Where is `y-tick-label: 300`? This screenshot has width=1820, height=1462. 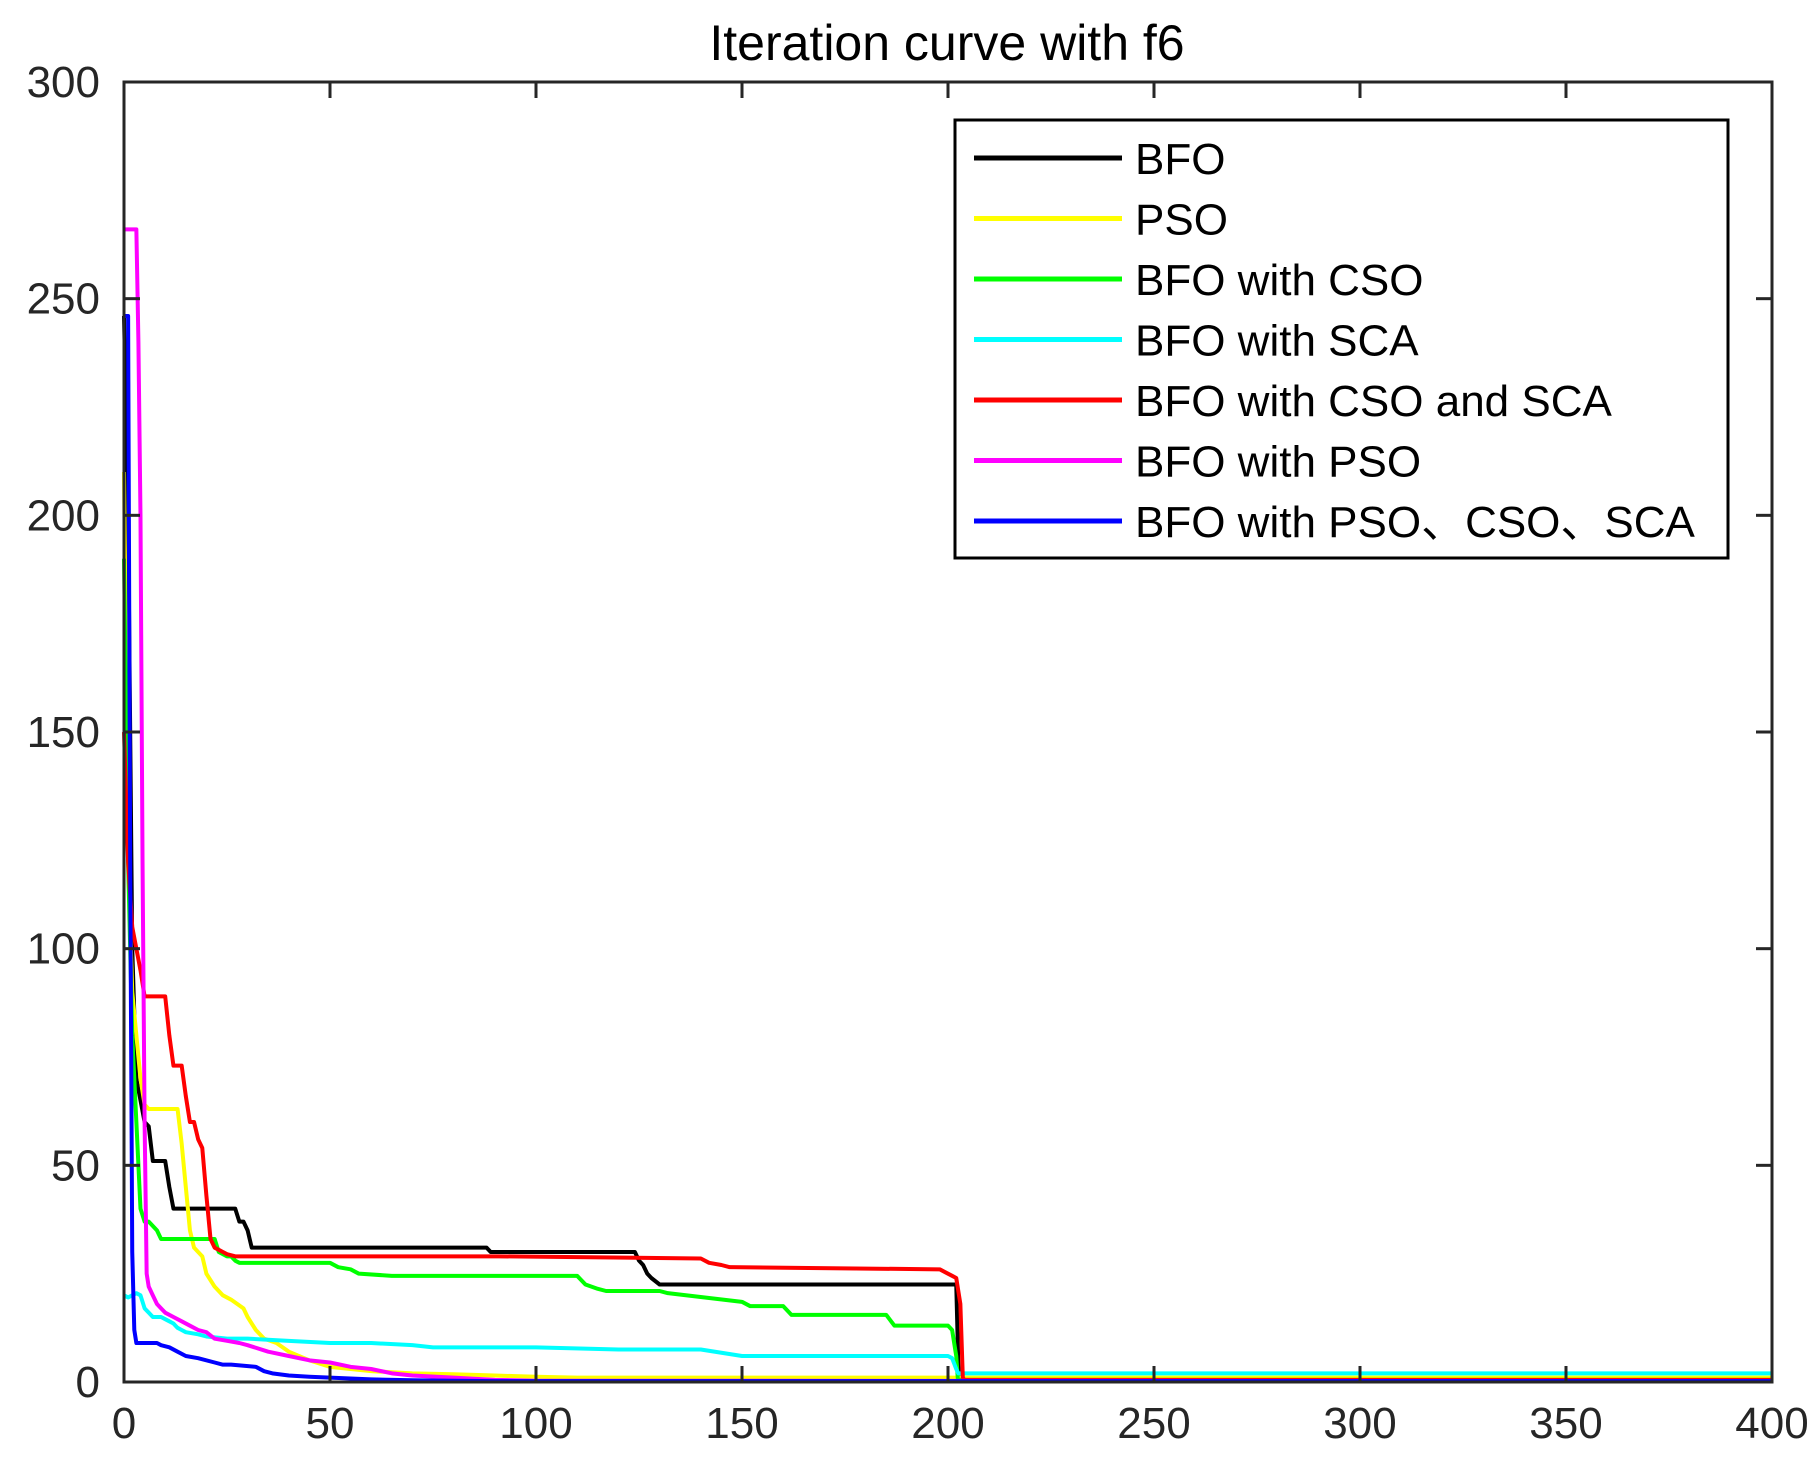
y-tick-label: 300 is located at coordinates (63, 82).